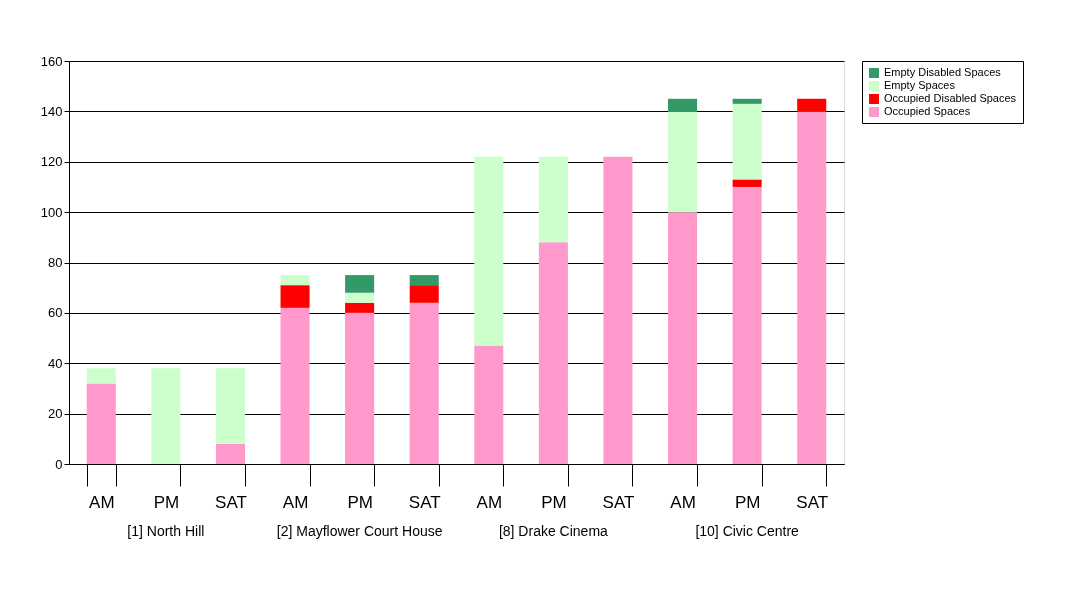 This screenshot has height=591, width=1090. Describe the element at coordinates (55, 414) in the screenshot. I see `y-tick-label: 20` at that location.